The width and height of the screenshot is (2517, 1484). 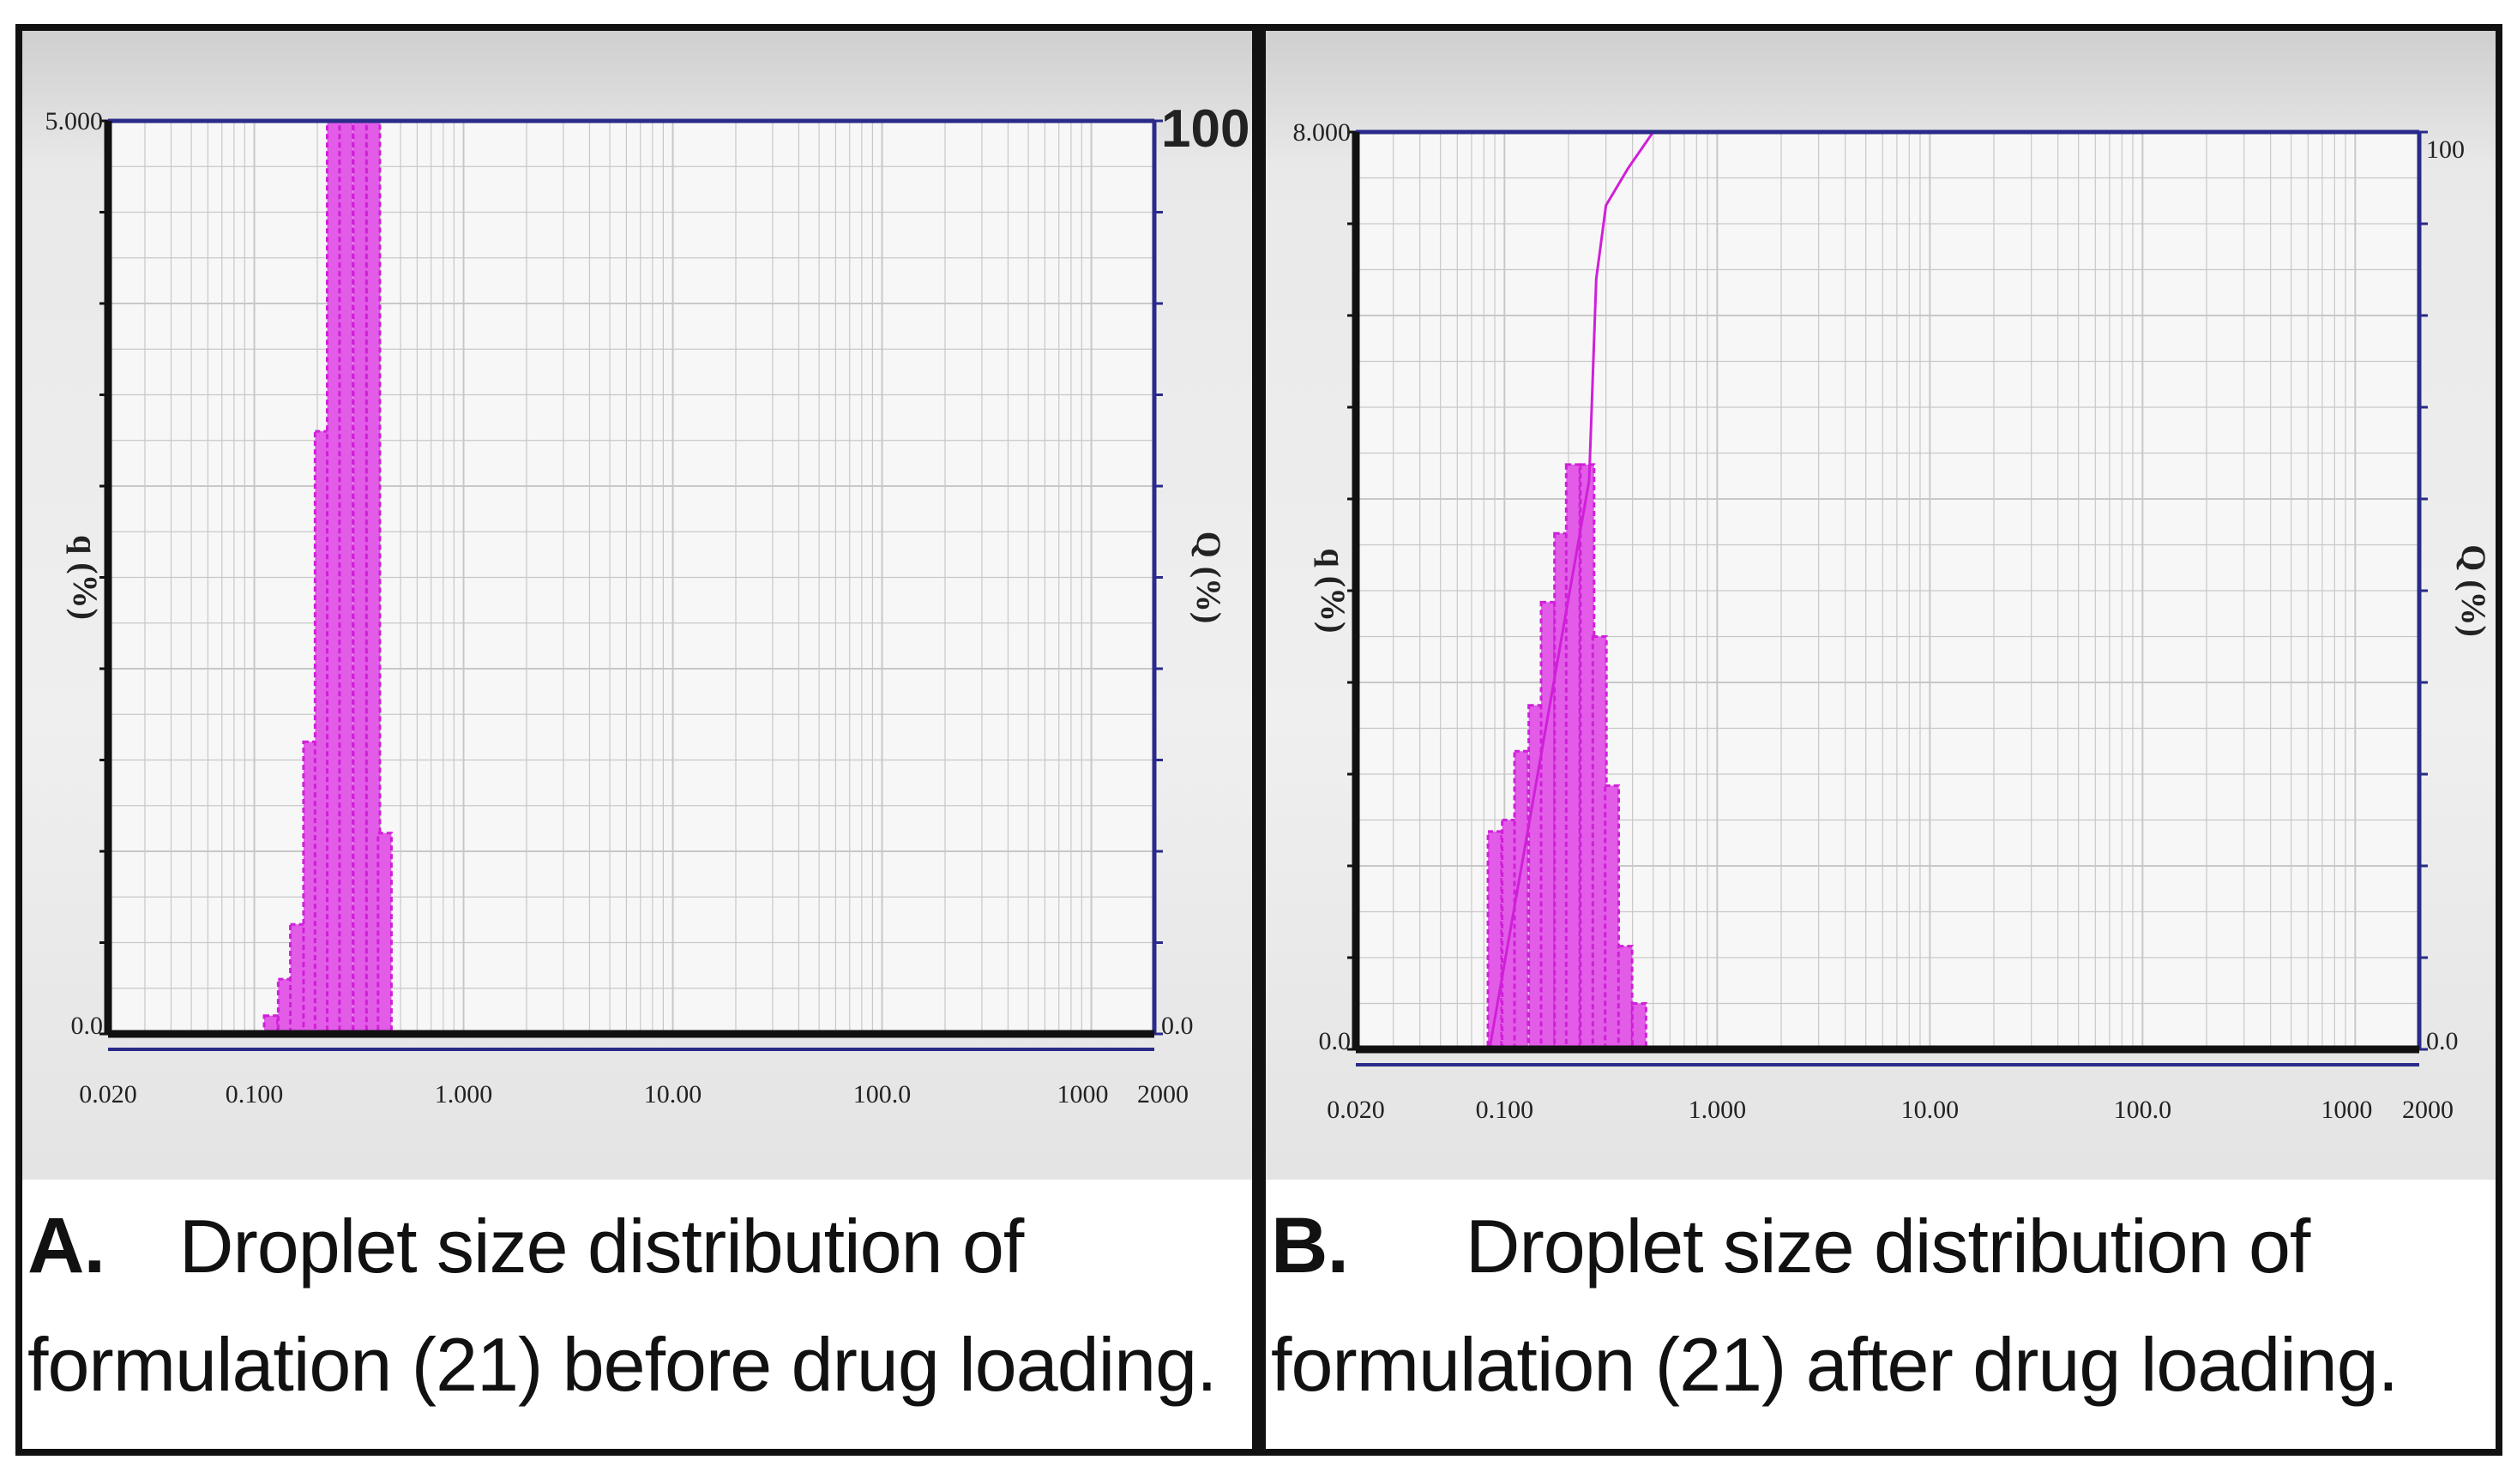 I want to click on caption-b-letter: B., so click(x=1310, y=1245).